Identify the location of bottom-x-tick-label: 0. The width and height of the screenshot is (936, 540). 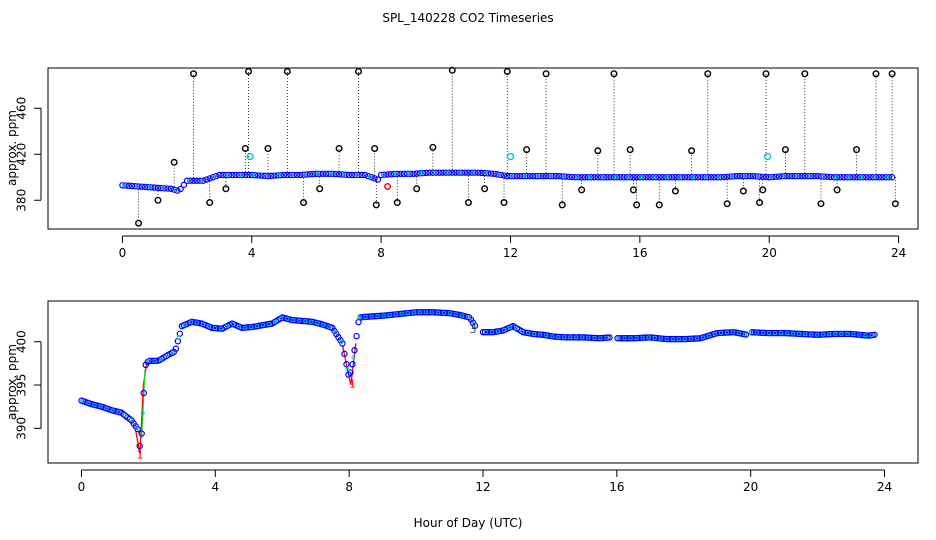
(82, 487).